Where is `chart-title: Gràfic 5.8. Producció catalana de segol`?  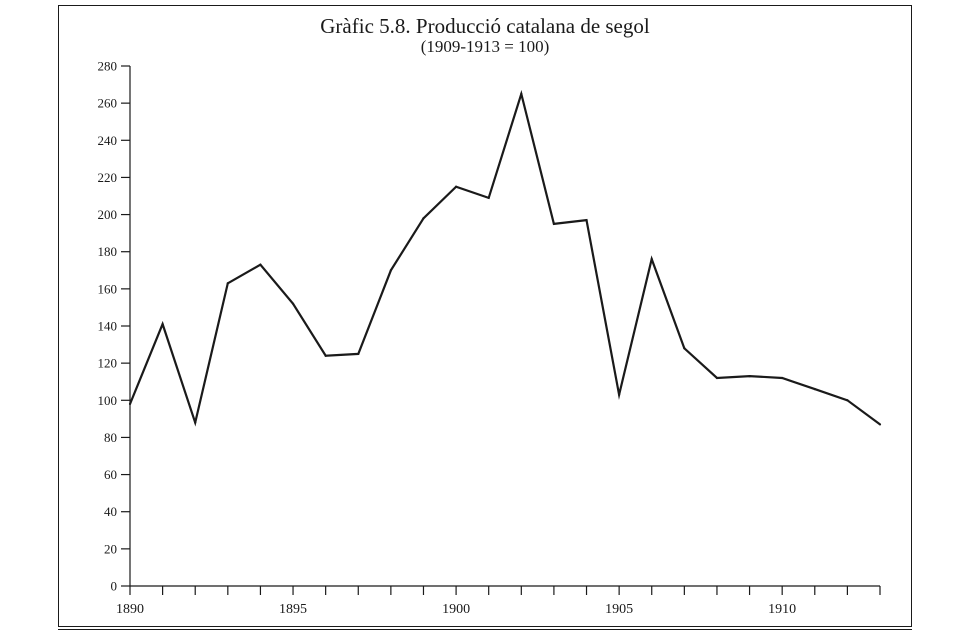
chart-title: Gràfic 5.8. Producció catalana de segol is located at coordinates (485, 26).